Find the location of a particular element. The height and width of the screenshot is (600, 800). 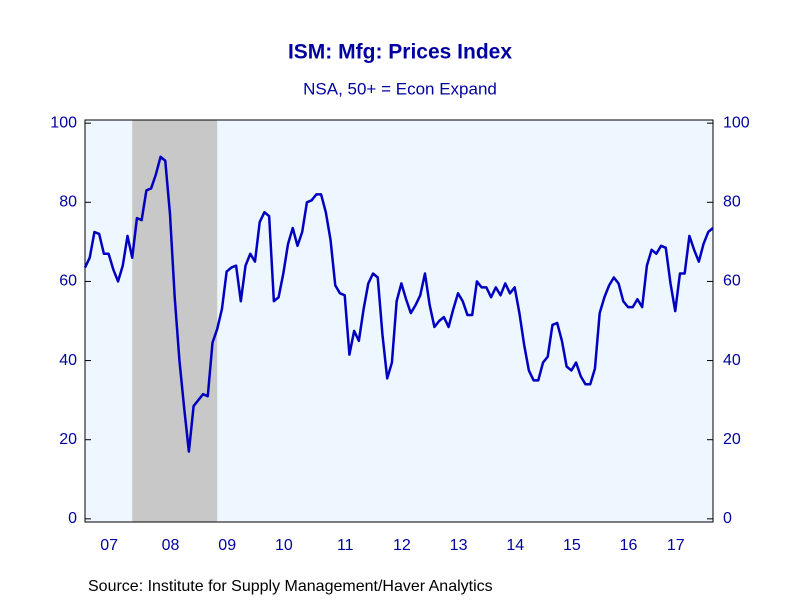

y2-tick-label: 100 is located at coordinates (736, 122).